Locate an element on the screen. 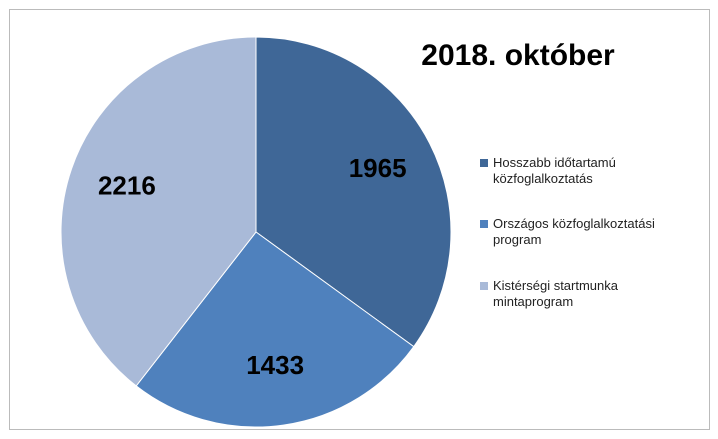  chart-title: 2018. október is located at coordinates (518, 55).